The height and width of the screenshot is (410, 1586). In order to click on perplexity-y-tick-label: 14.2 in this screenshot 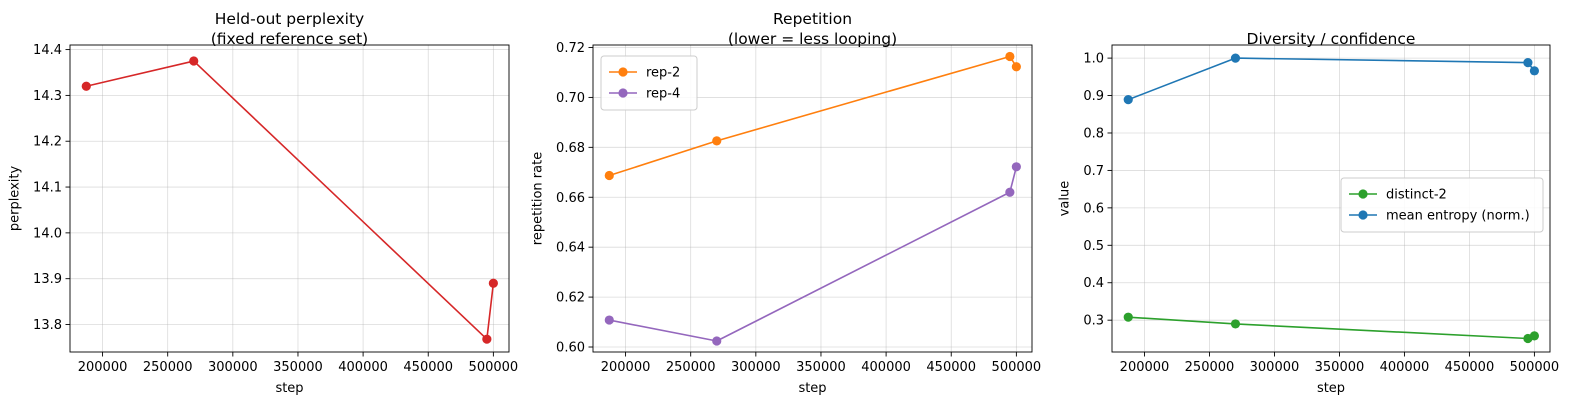, I will do `click(47, 142)`.